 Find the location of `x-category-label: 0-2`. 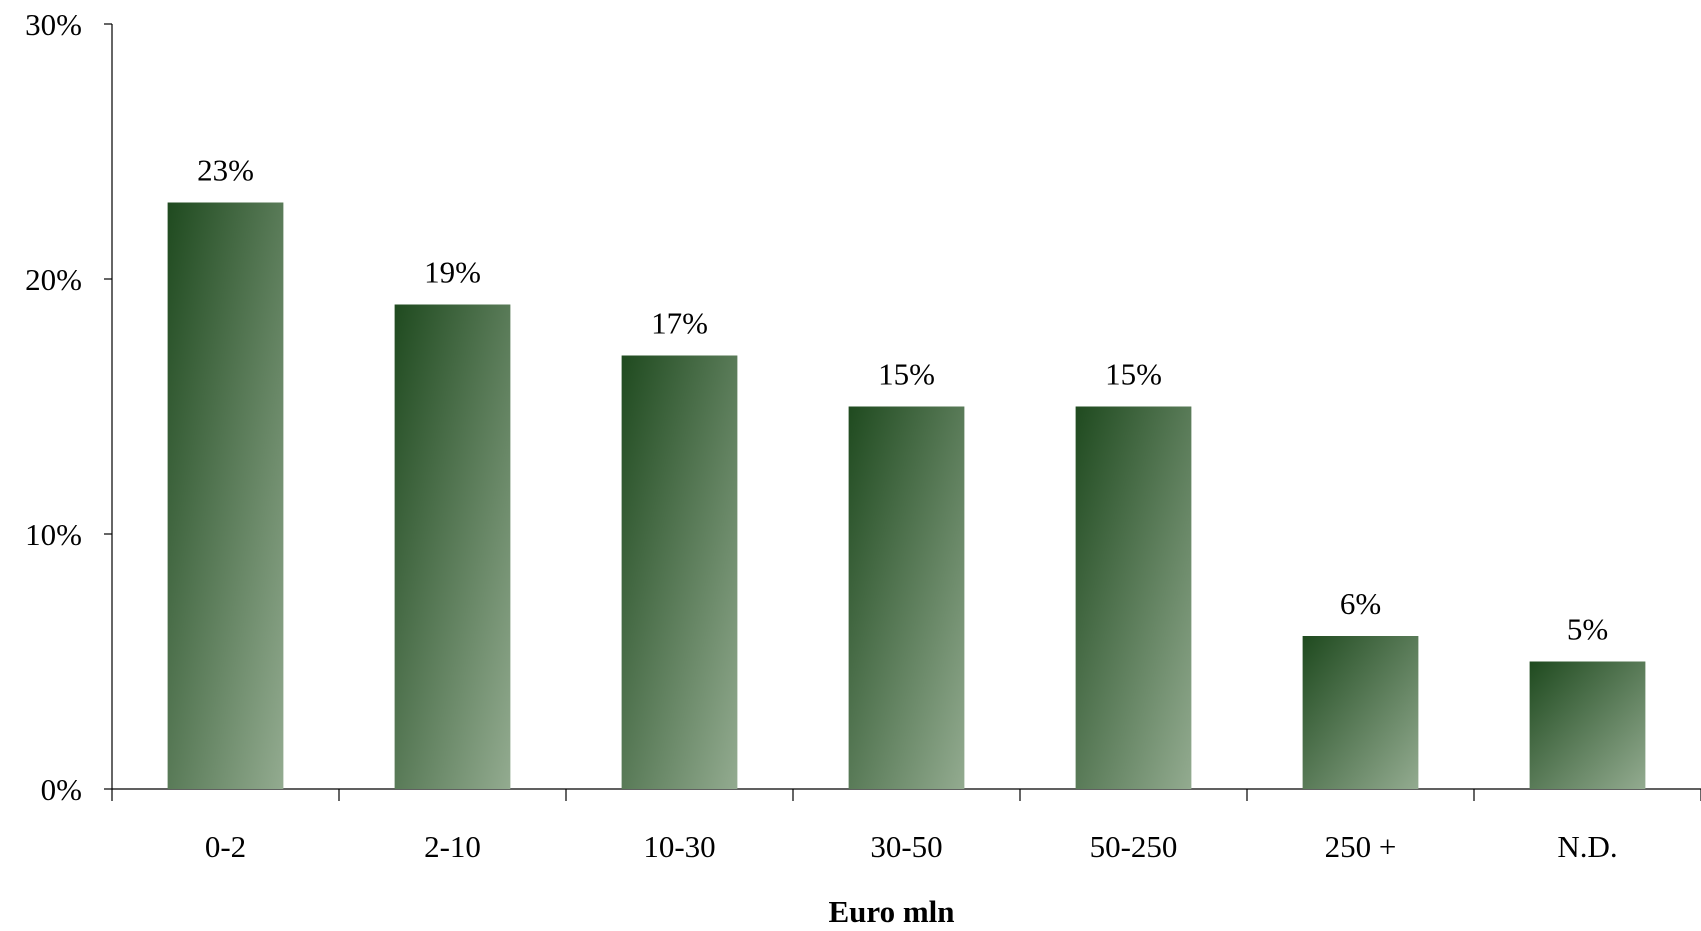

x-category-label: 0-2 is located at coordinates (225, 846).